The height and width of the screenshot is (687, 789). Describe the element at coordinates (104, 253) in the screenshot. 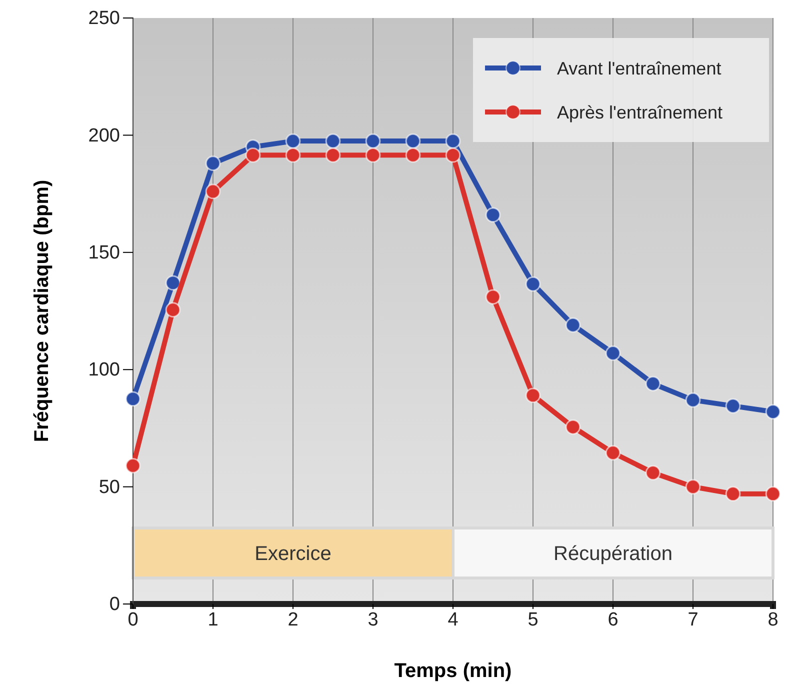

I see `y-tick-label: 150` at that location.